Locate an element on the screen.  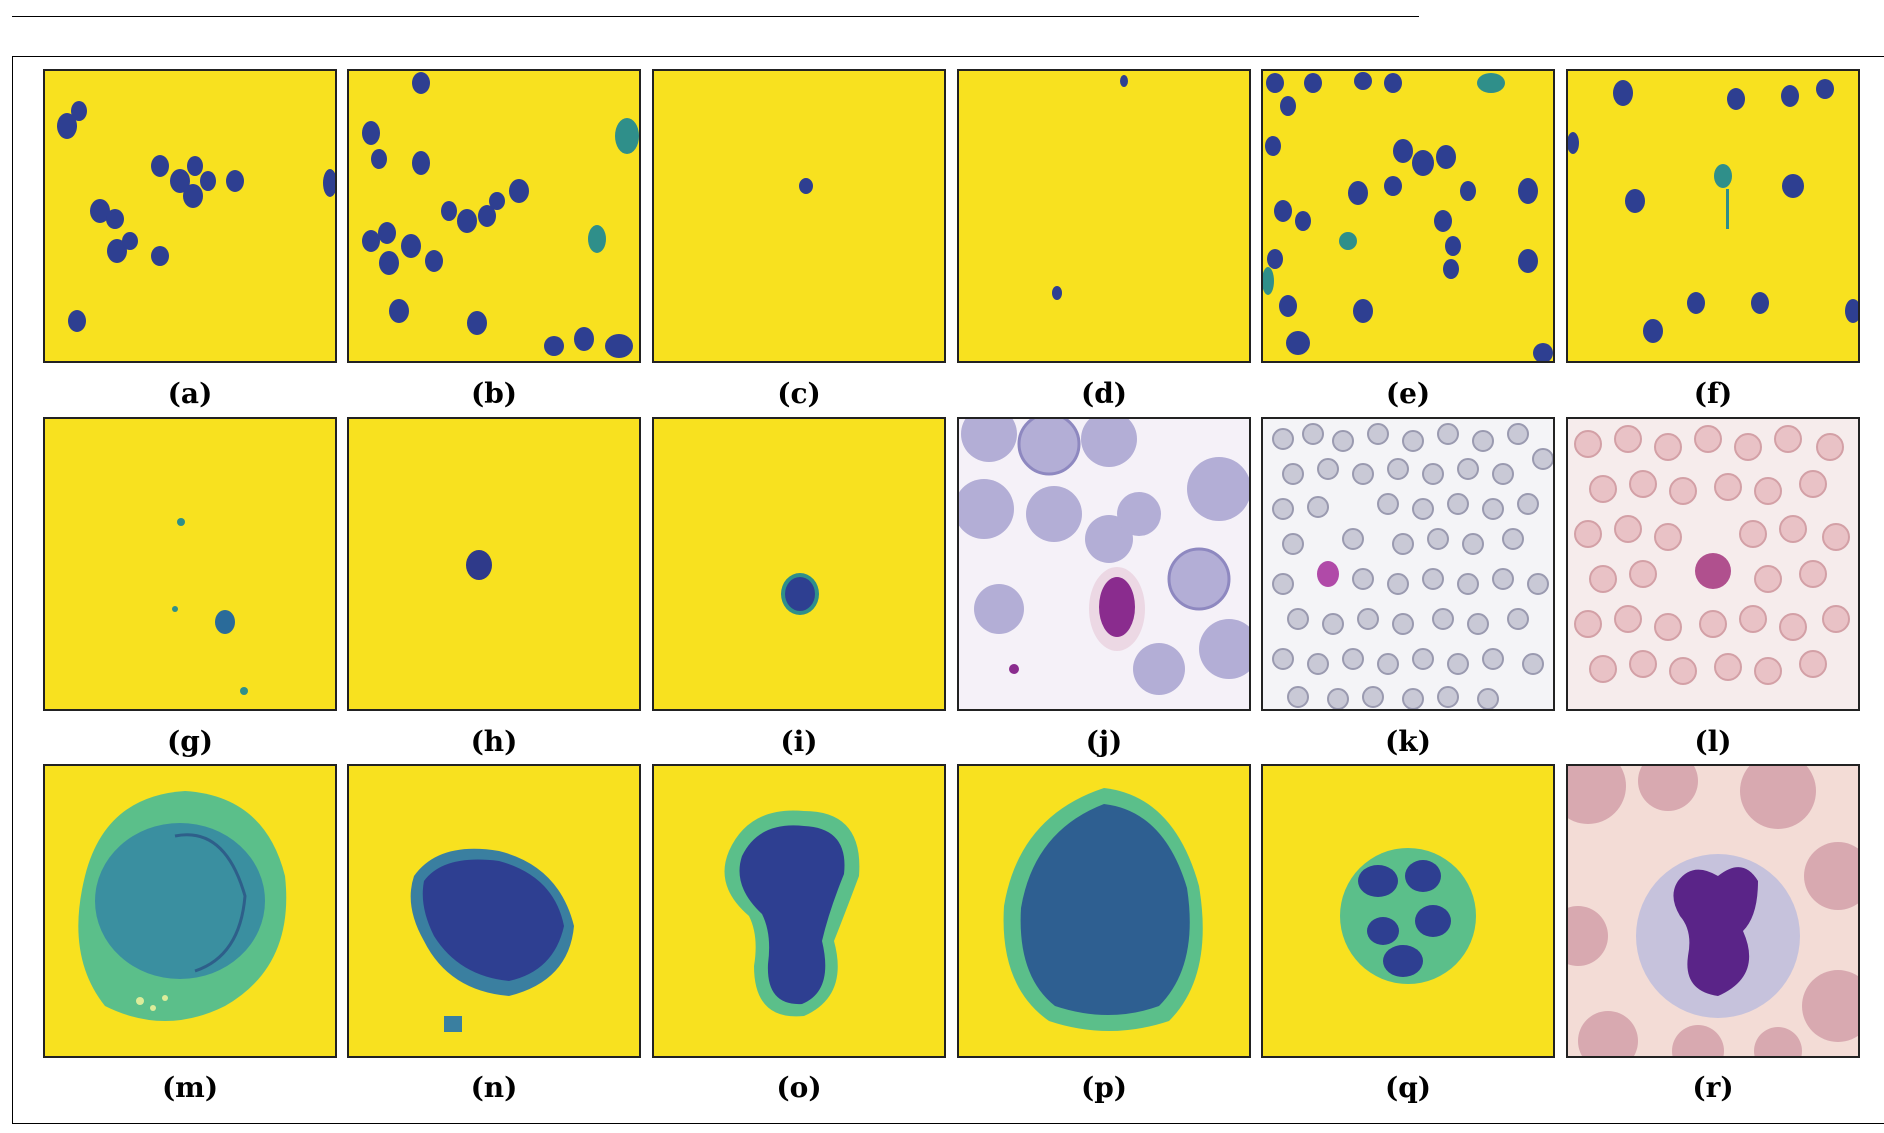
panel-f-mask is located at coordinates (1713, 216).